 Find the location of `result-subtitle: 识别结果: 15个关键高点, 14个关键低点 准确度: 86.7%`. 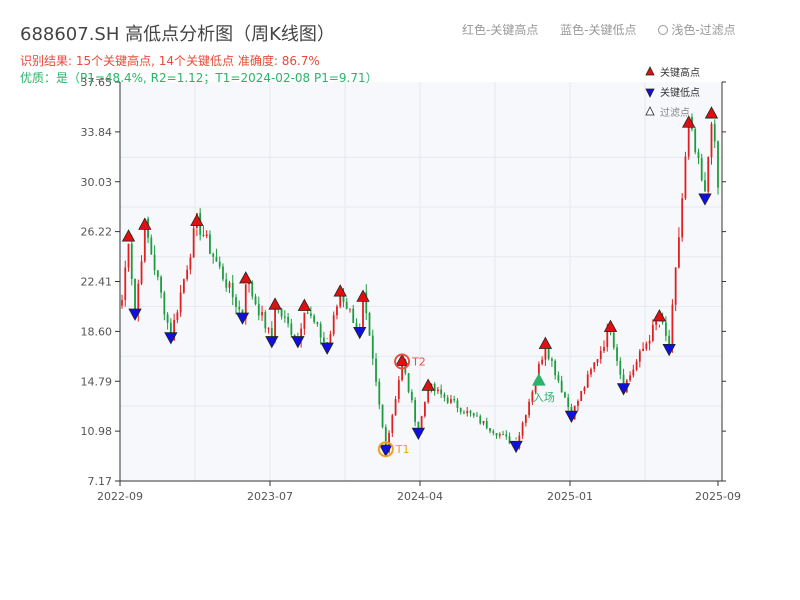

result-subtitle: 识别结果: 15个关键高点, 14个关键低点 准确度: 86.7% is located at coordinates (170, 61).